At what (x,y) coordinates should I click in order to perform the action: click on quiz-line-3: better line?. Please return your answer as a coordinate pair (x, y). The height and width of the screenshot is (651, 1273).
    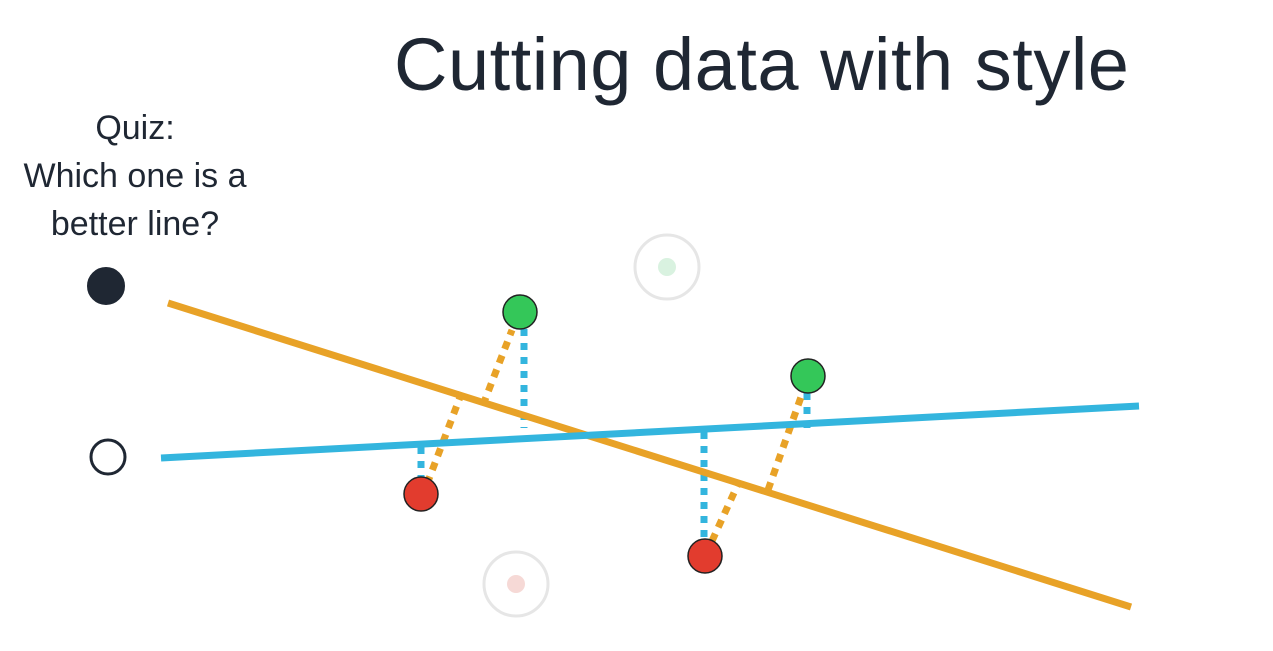
    Looking at the image, I should click on (135, 224).